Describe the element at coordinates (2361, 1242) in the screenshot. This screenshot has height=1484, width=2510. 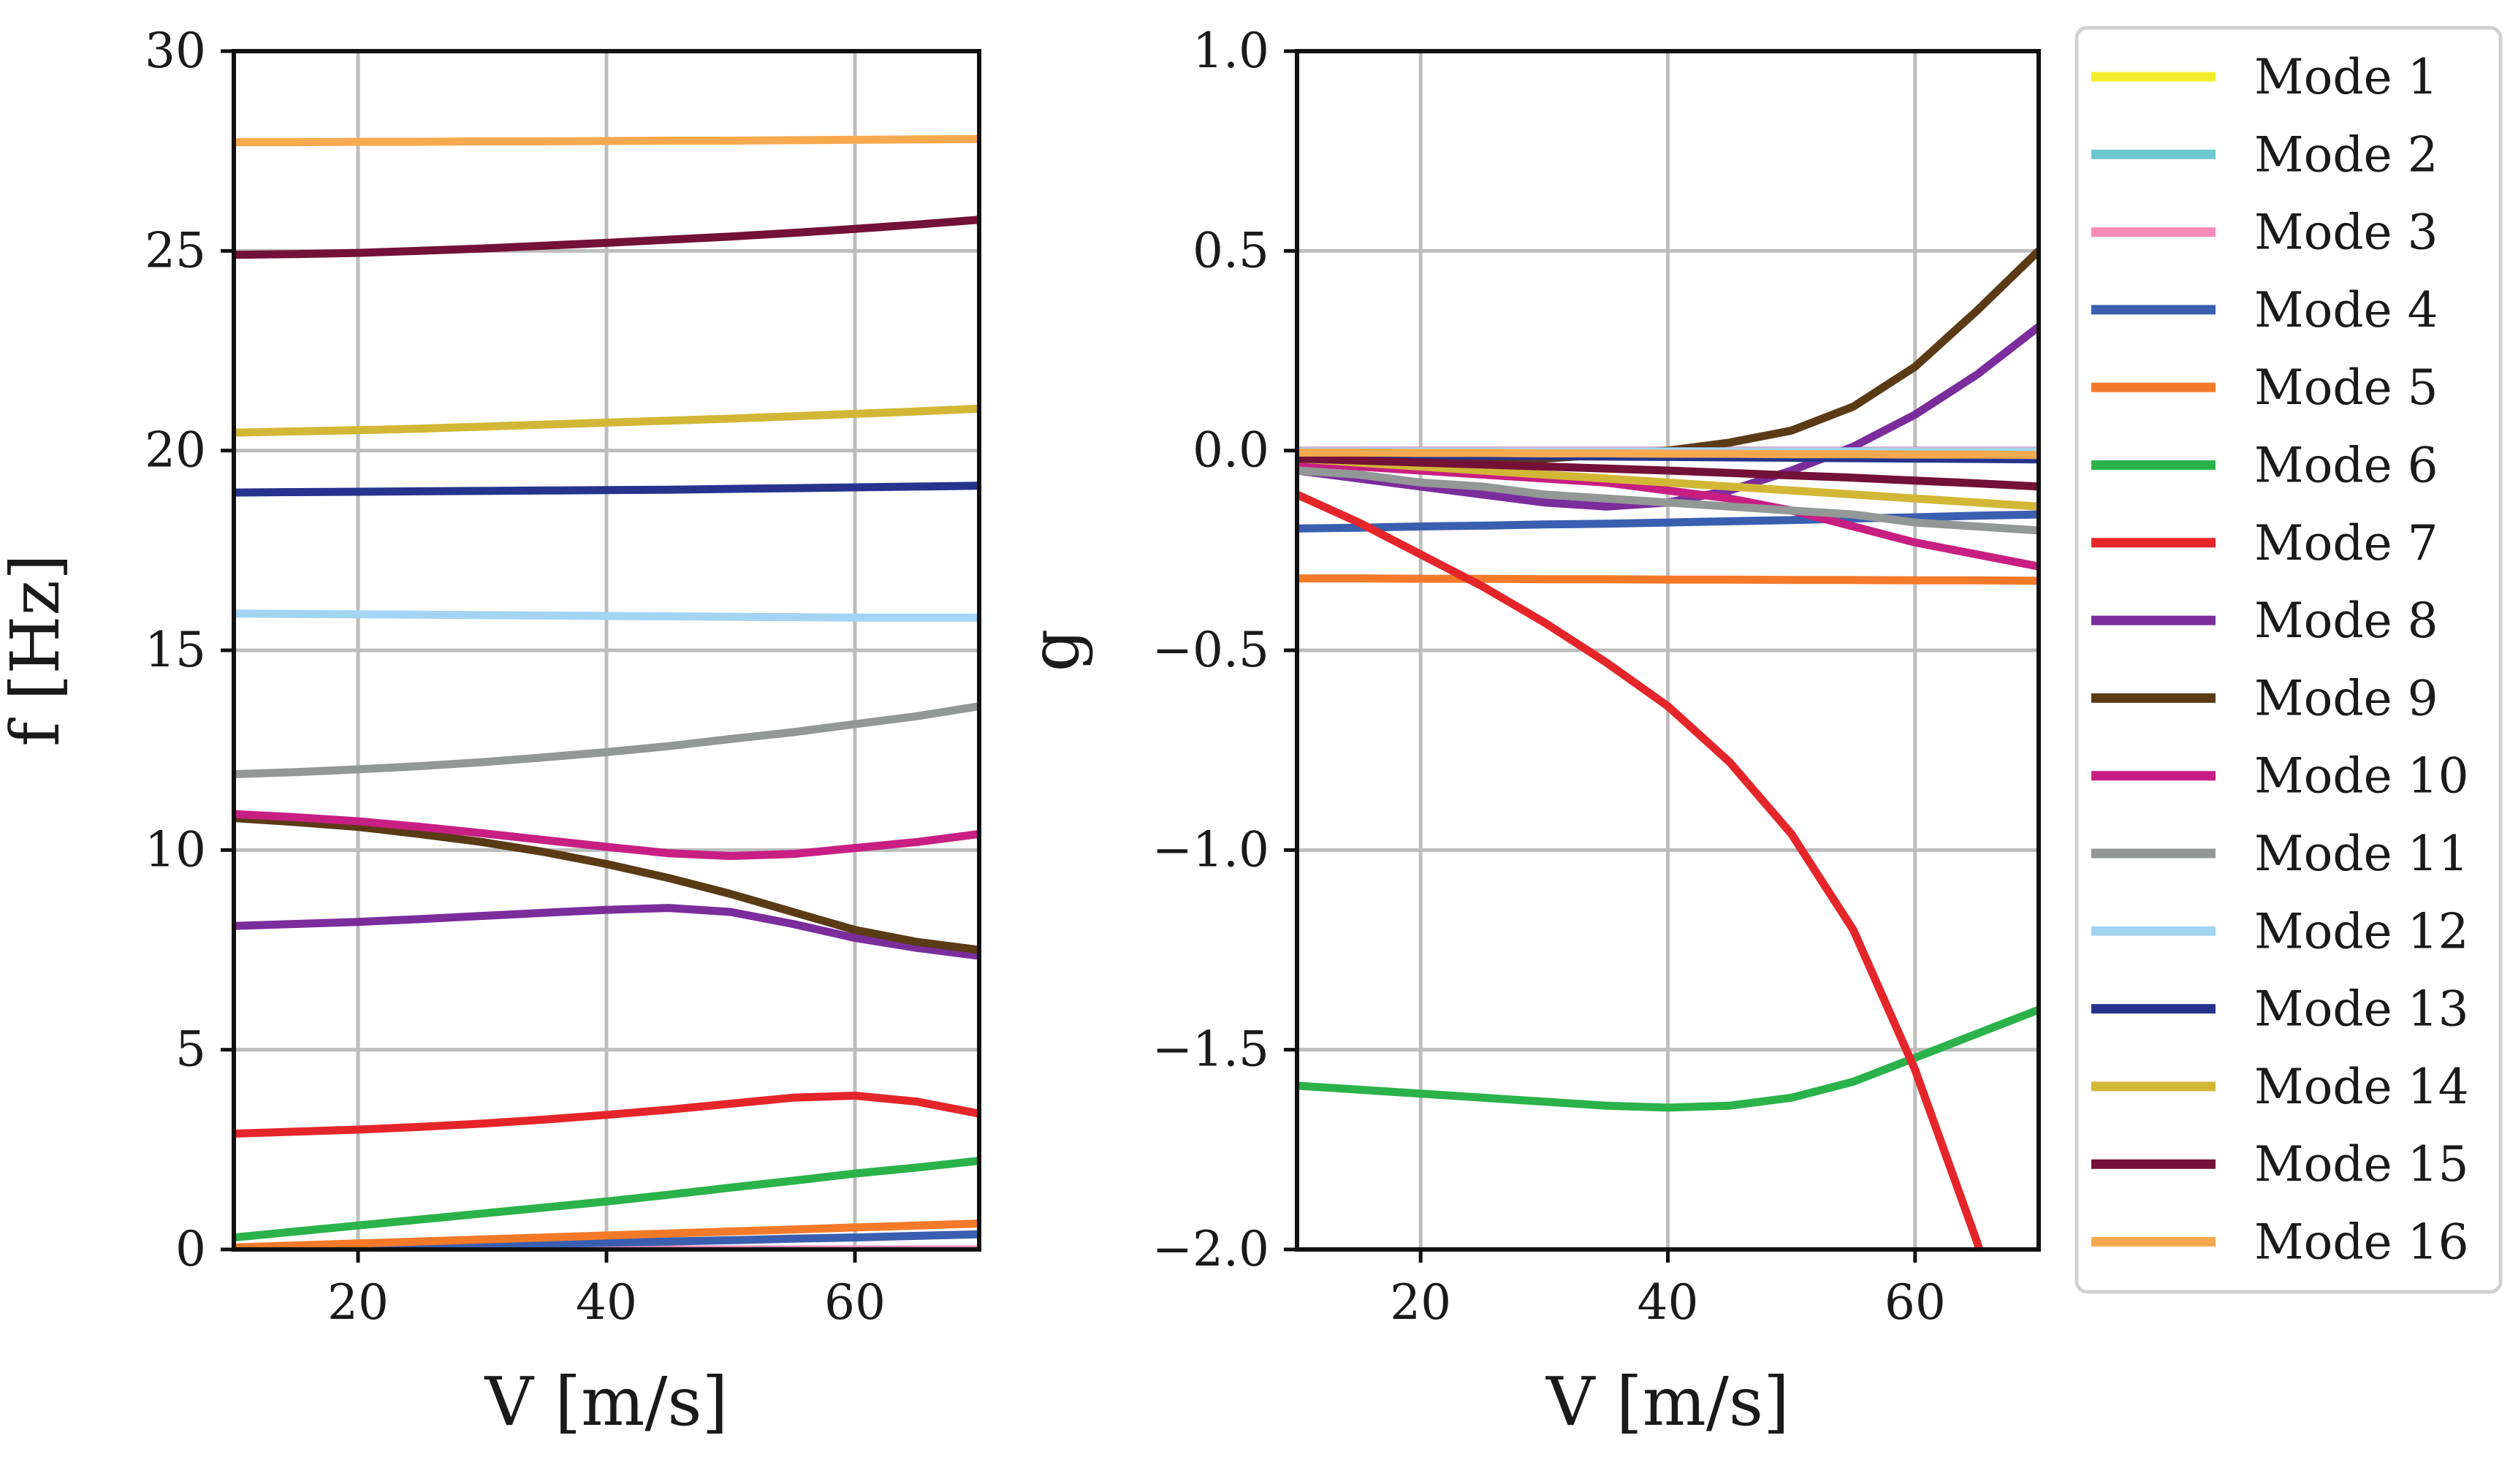
I see `legend-label: Mode 16` at that location.